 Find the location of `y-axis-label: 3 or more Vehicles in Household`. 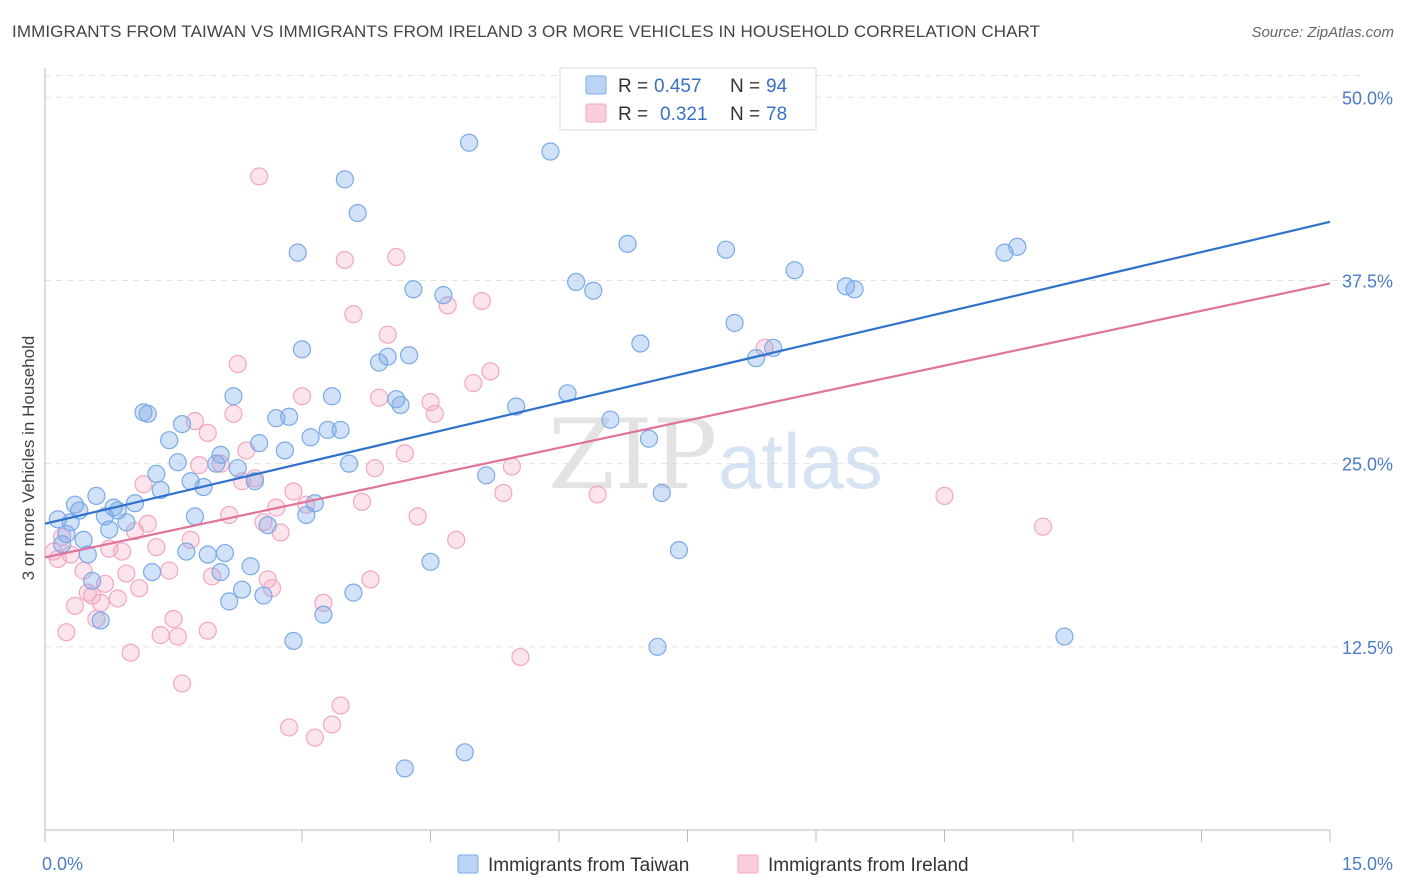

y-axis-label: 3 or more Vehicles in Household is located at coordinates (28, 458).